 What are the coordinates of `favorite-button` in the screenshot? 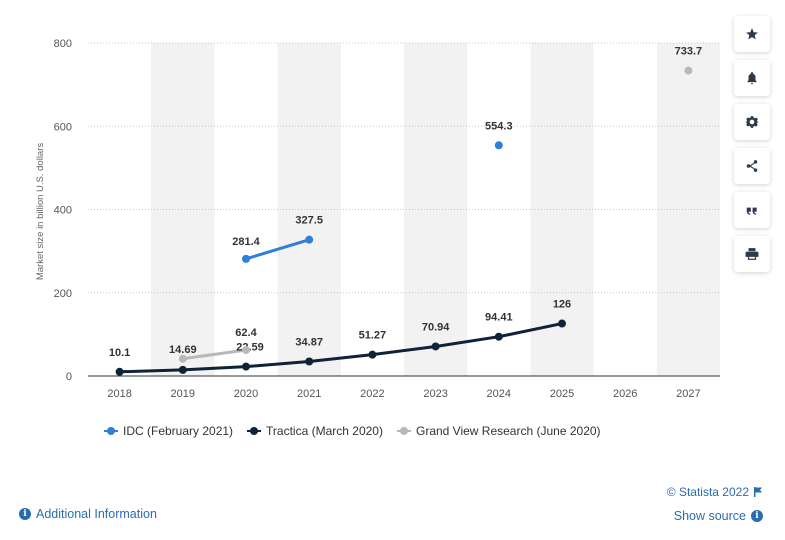 It's located at (752, 34).